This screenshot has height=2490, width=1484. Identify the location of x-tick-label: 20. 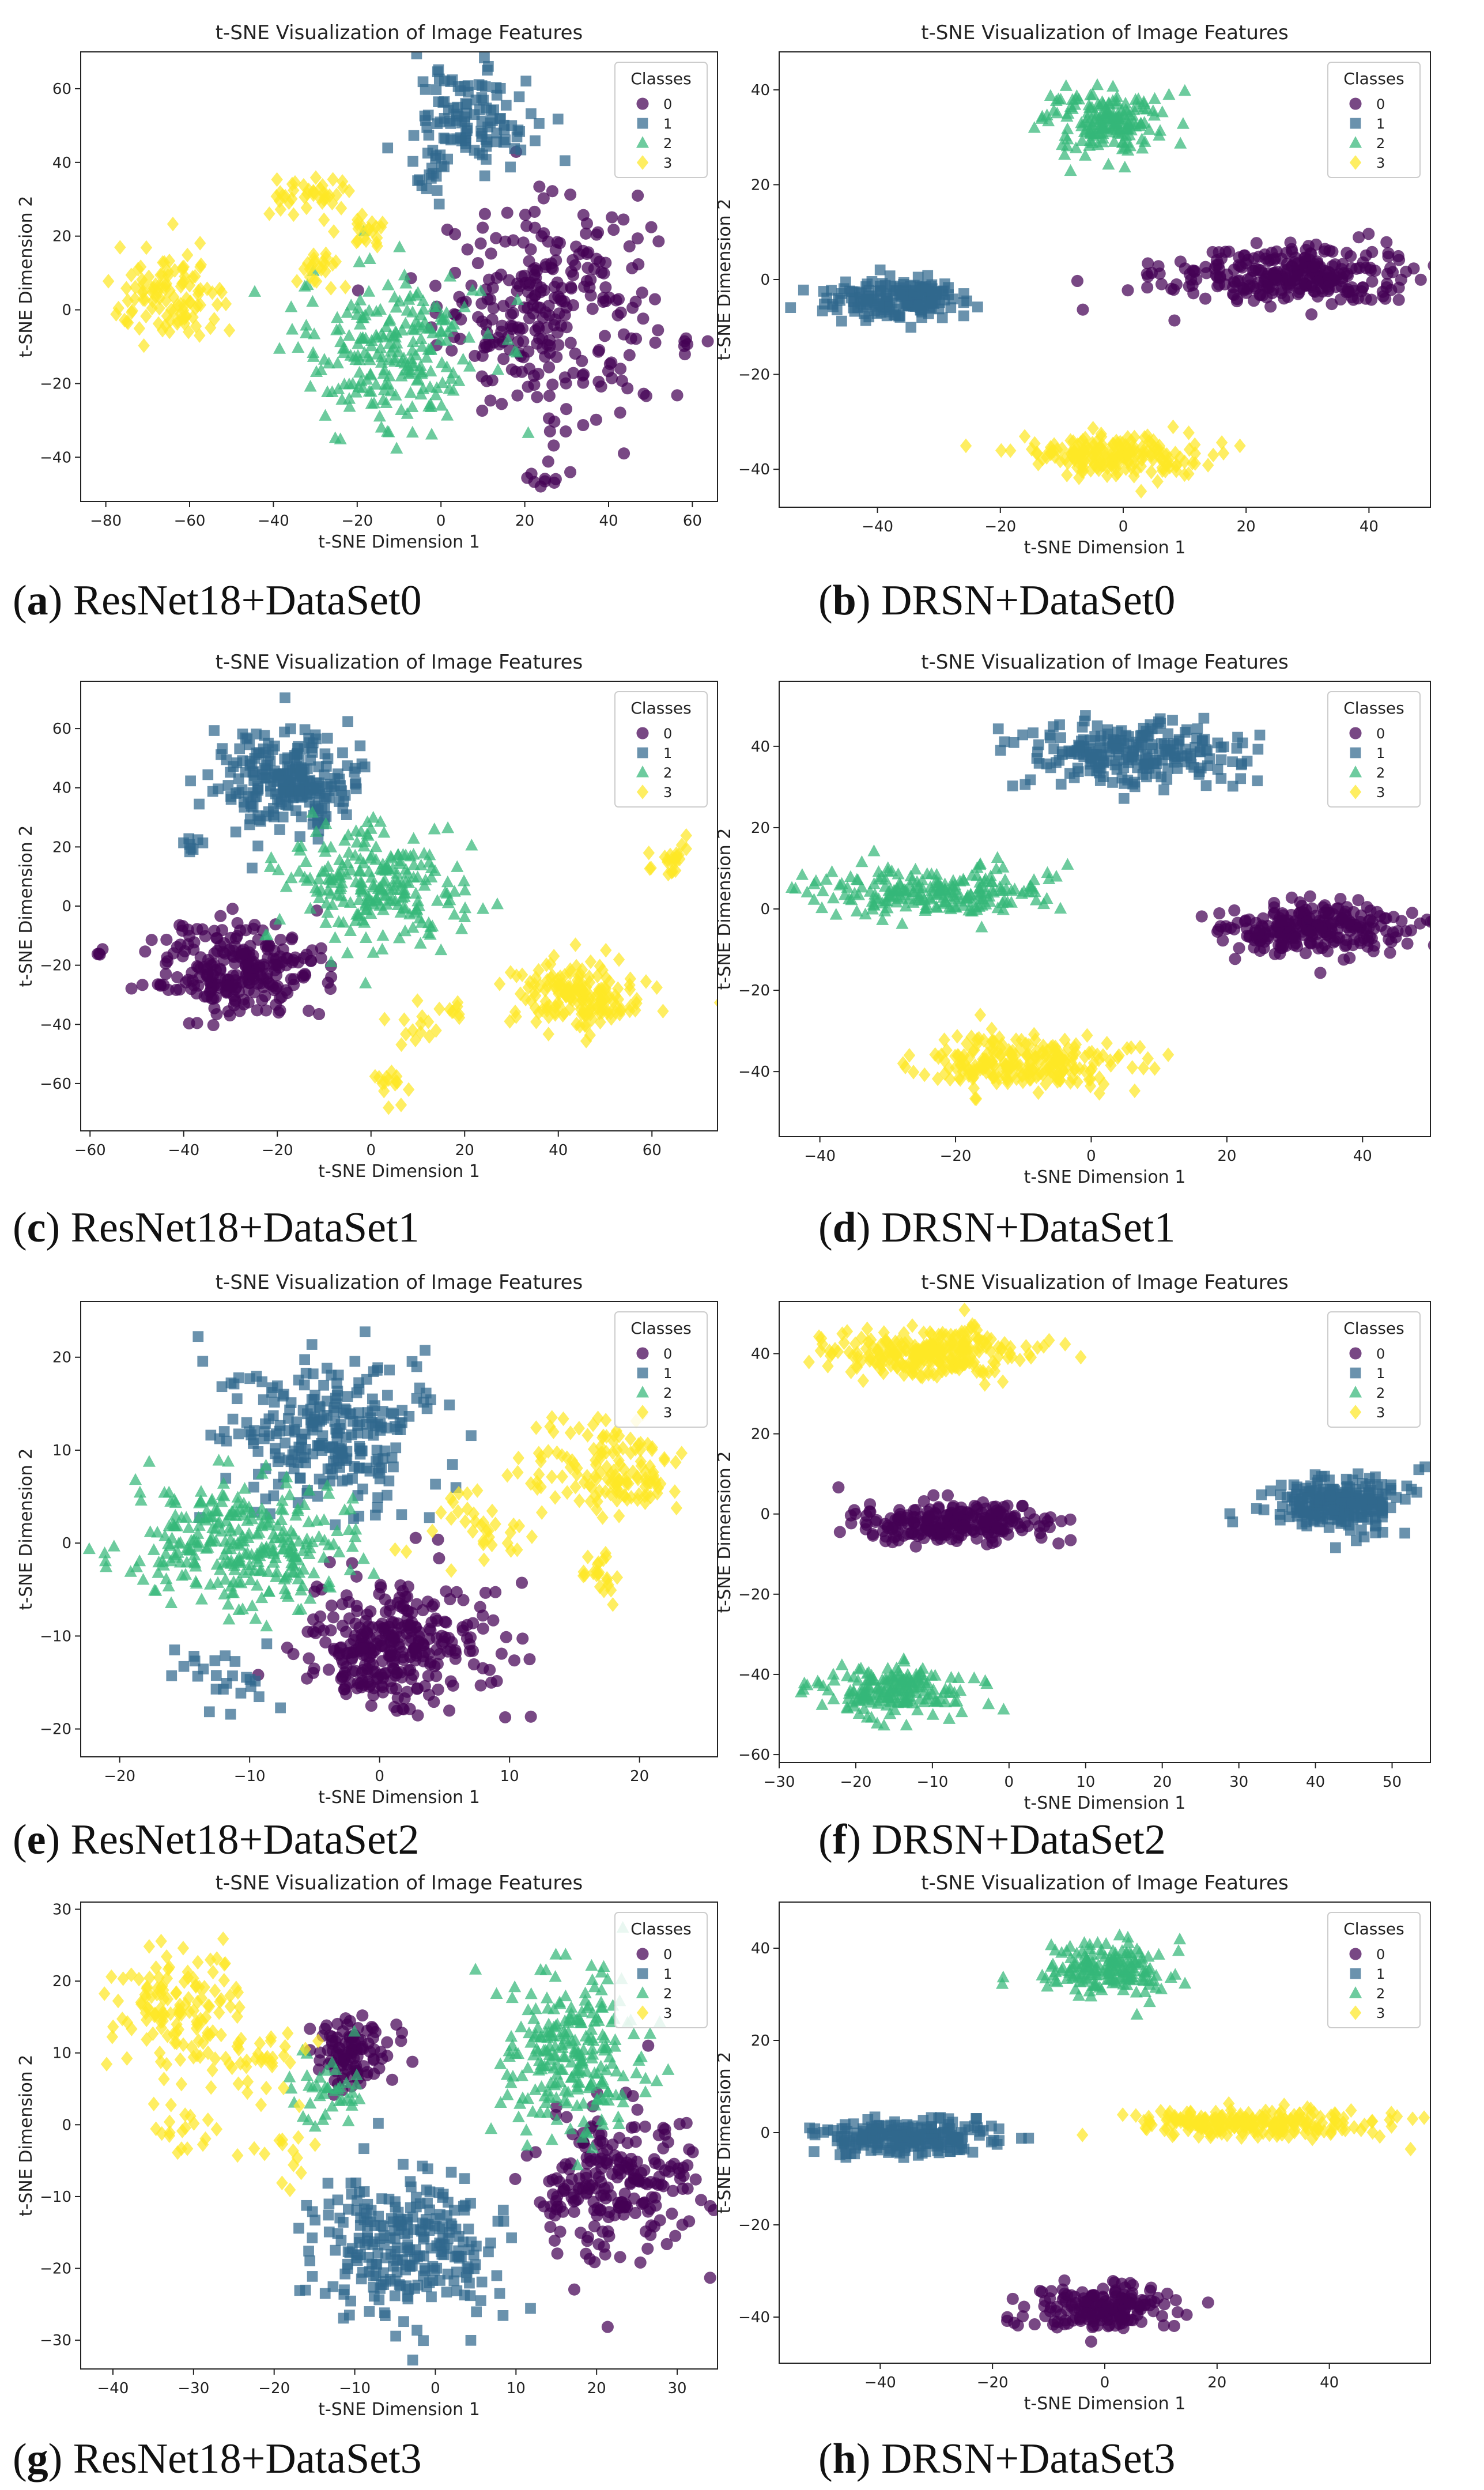
(464, 1150).